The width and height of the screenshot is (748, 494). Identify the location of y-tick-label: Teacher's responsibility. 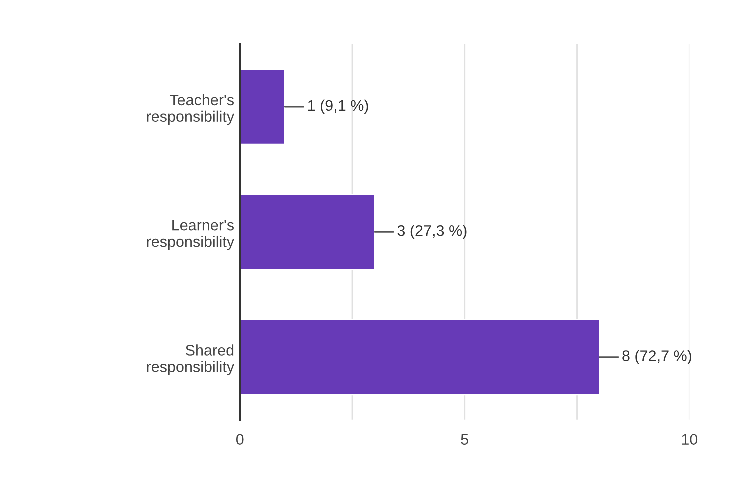
(191, 110).